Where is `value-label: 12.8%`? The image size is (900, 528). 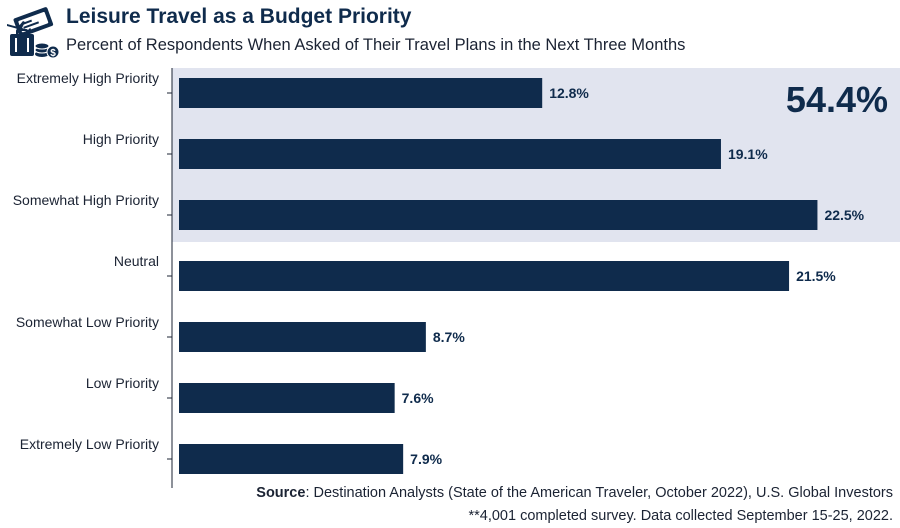
value-label: 12.8% is located at coordinates (569, 93).